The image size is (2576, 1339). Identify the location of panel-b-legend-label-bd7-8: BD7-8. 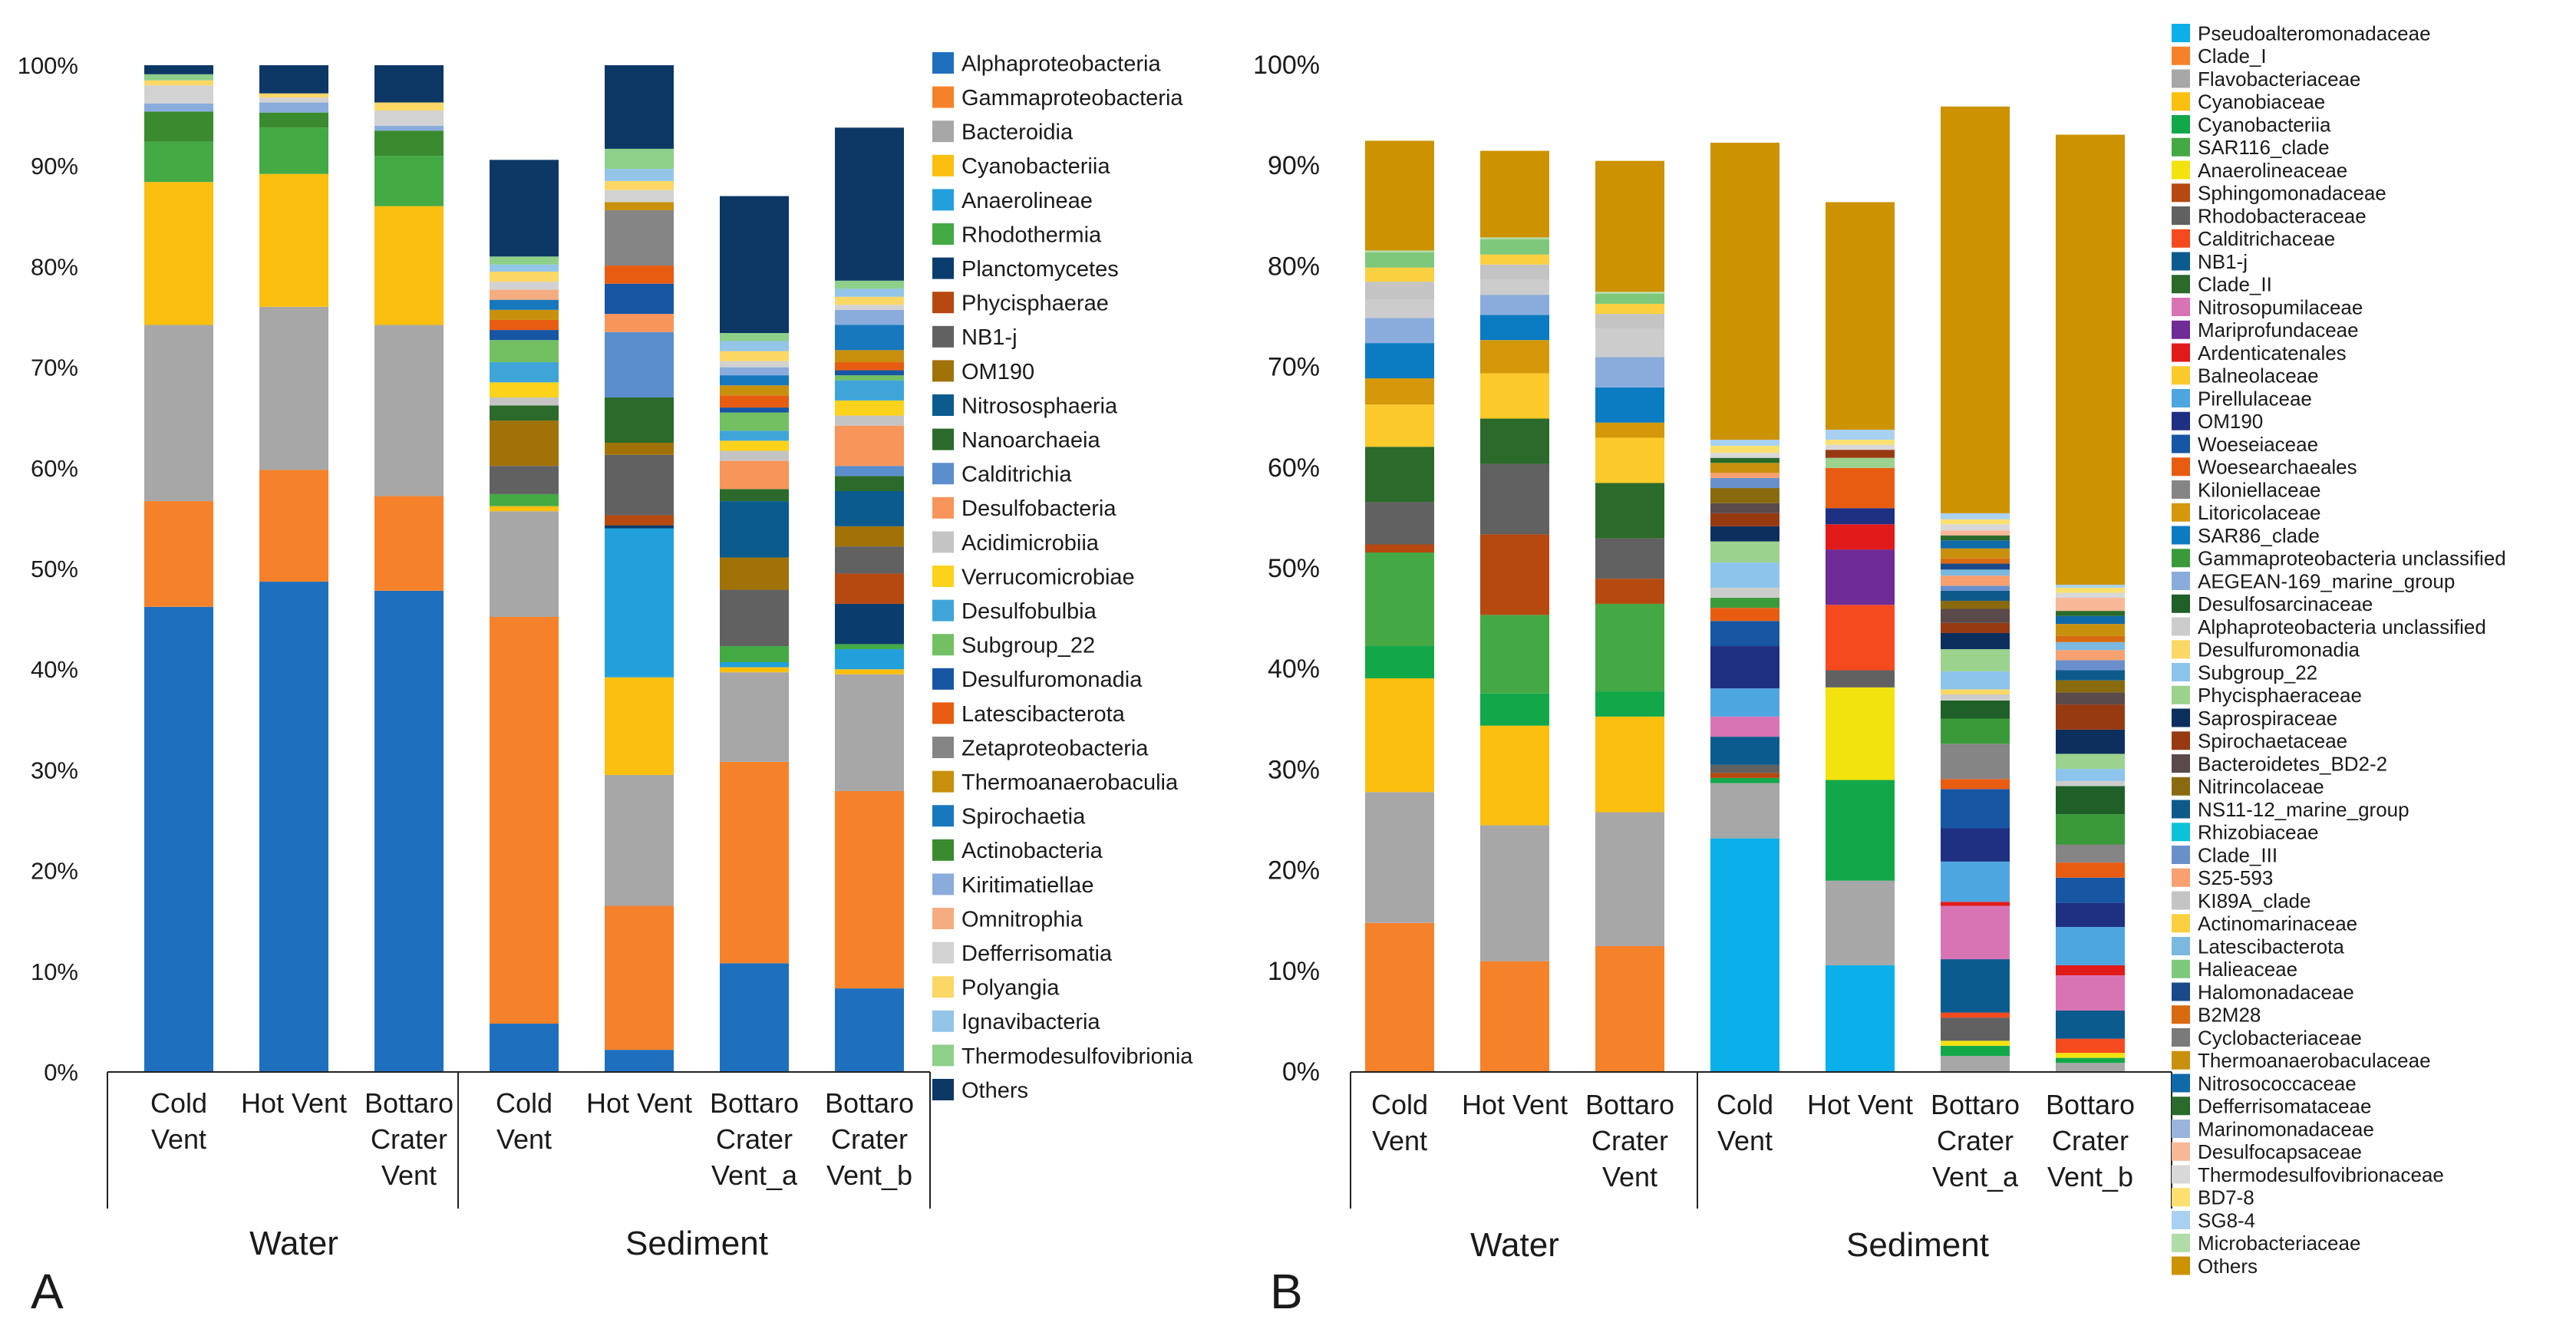
(2226, 1197).